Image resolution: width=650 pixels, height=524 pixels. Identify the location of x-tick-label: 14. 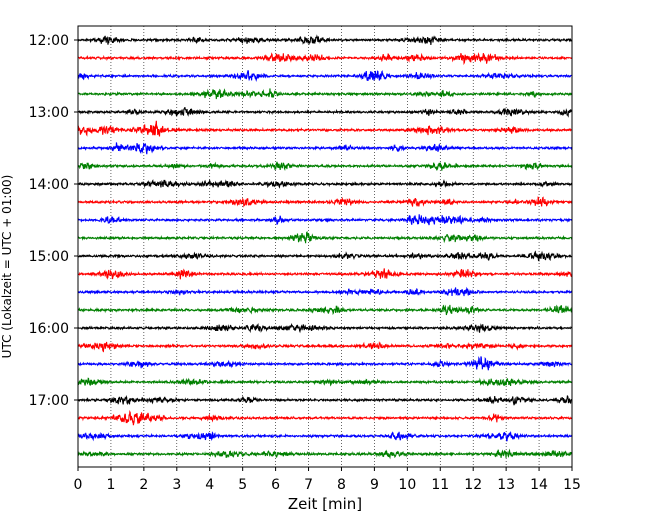
(539, 485).